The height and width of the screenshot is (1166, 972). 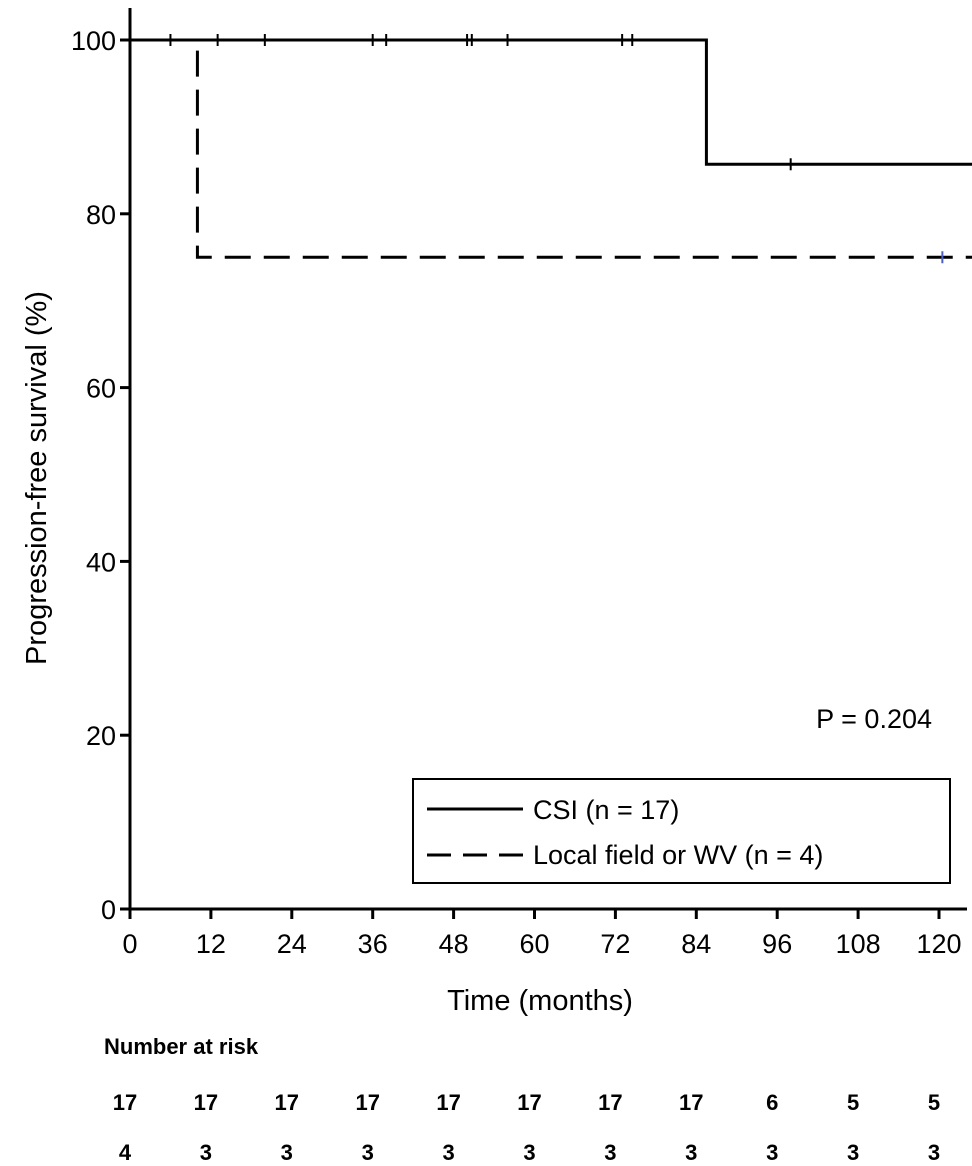 What do you see at coordinates (181, 1046) in the screenshot?
I see `risk-table-title: Number at risk` at bounding box center [181, 1046].